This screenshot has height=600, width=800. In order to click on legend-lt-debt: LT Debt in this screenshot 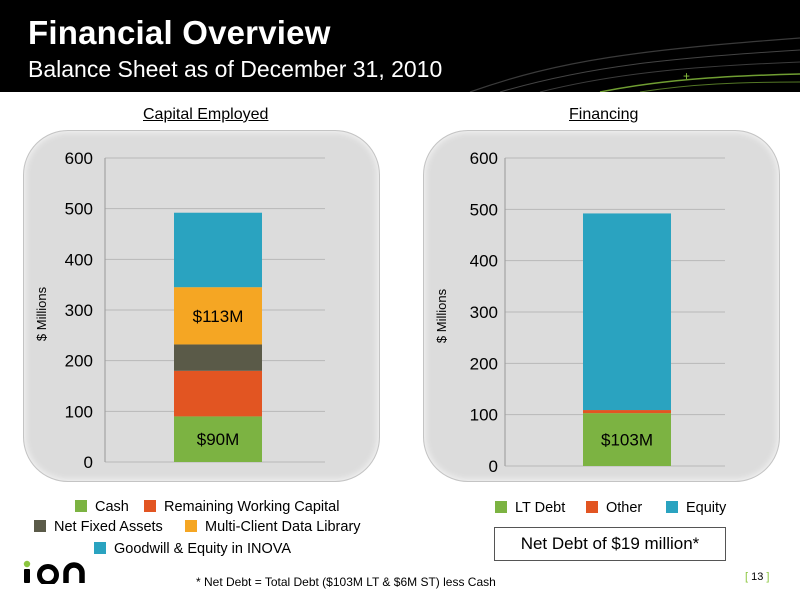, I will do `click(530, 508)`.